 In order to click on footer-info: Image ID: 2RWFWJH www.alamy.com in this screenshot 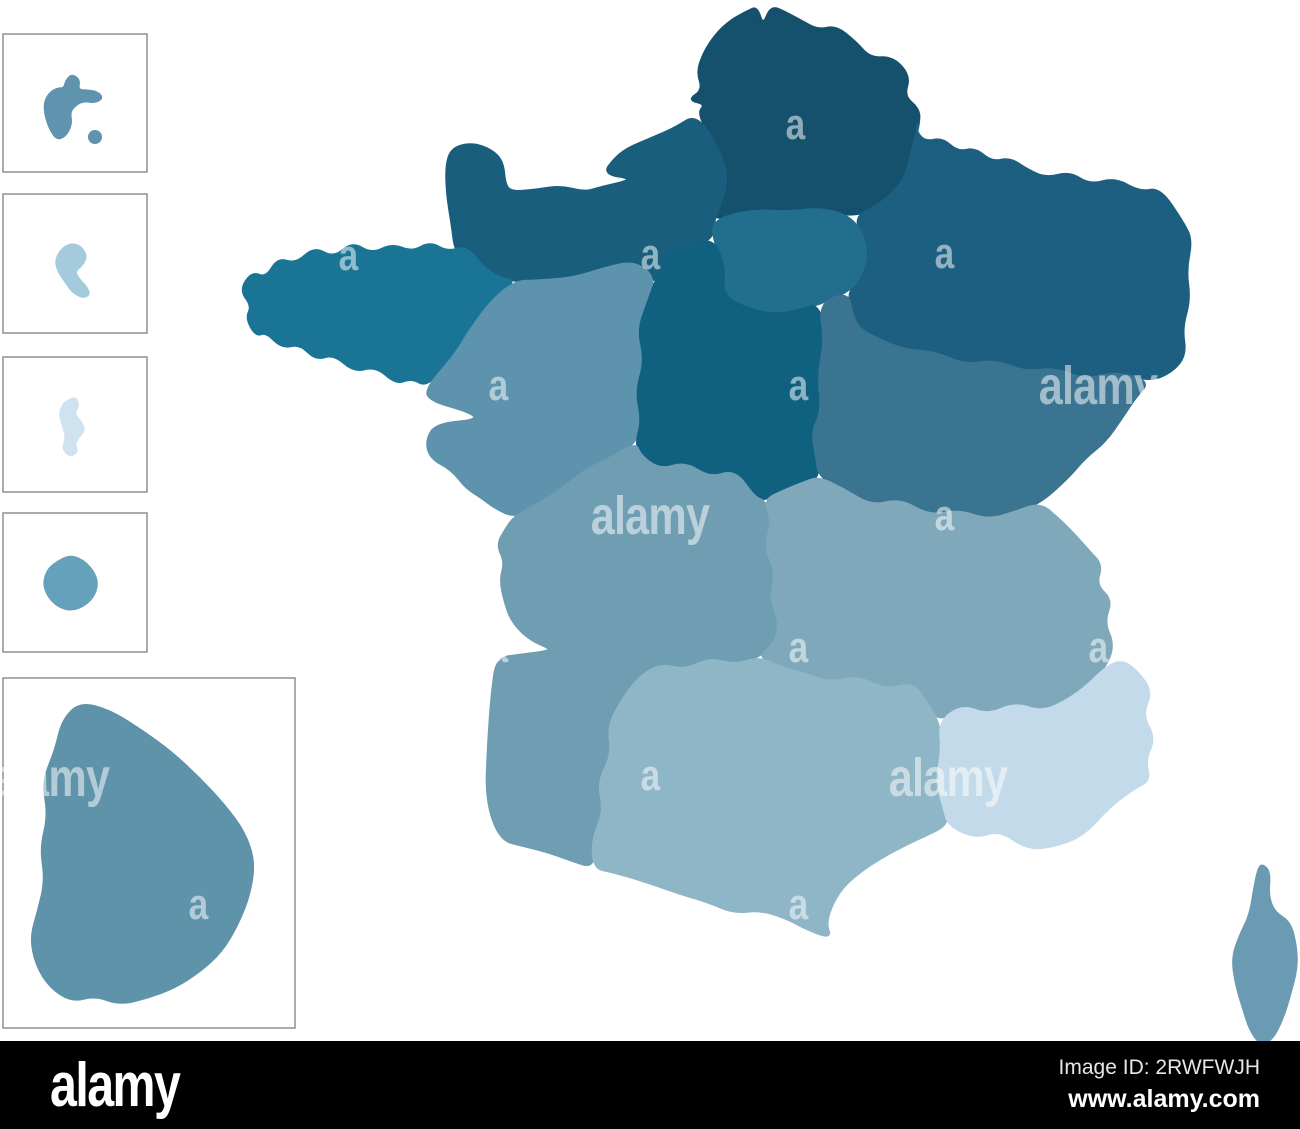, I will do `click(1159, 1085)`.